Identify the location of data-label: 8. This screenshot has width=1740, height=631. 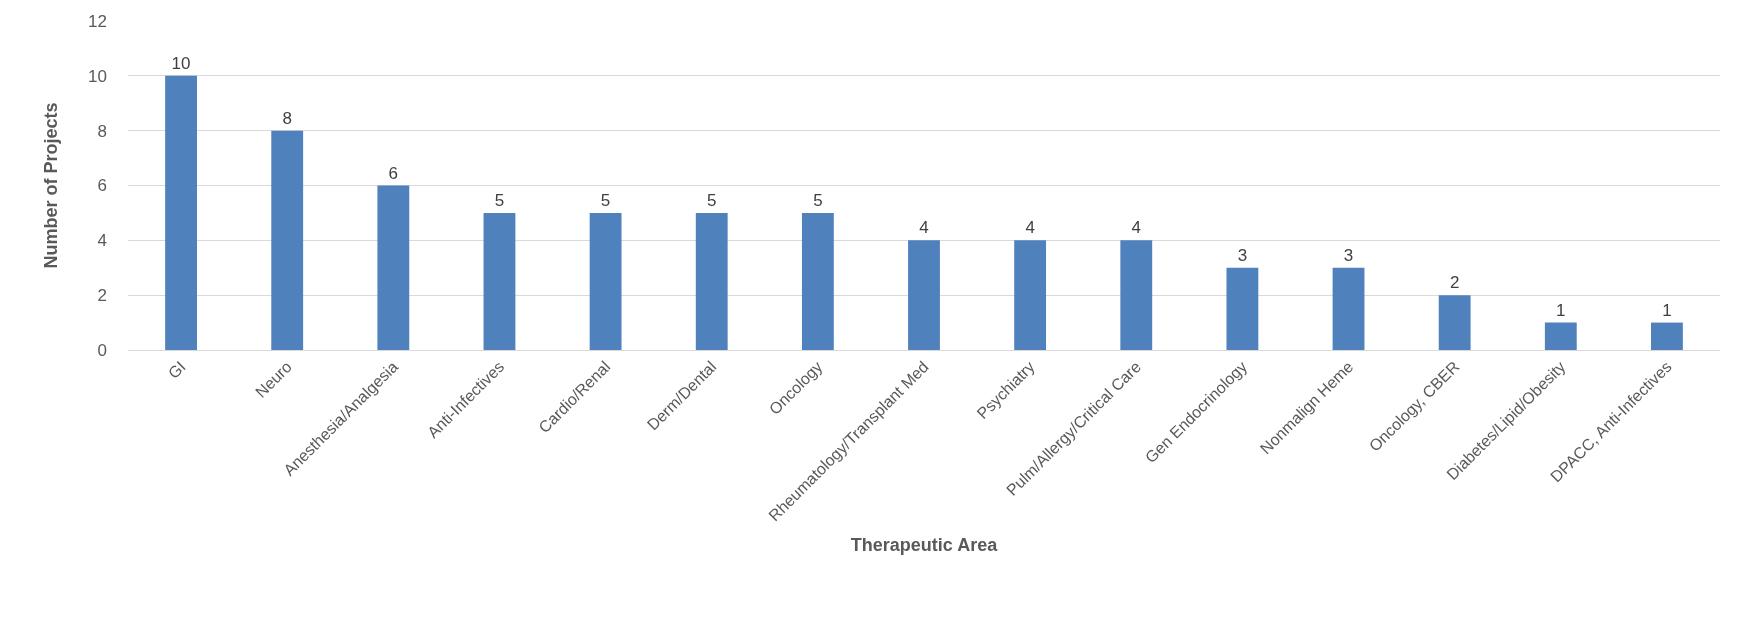
(287, 118).